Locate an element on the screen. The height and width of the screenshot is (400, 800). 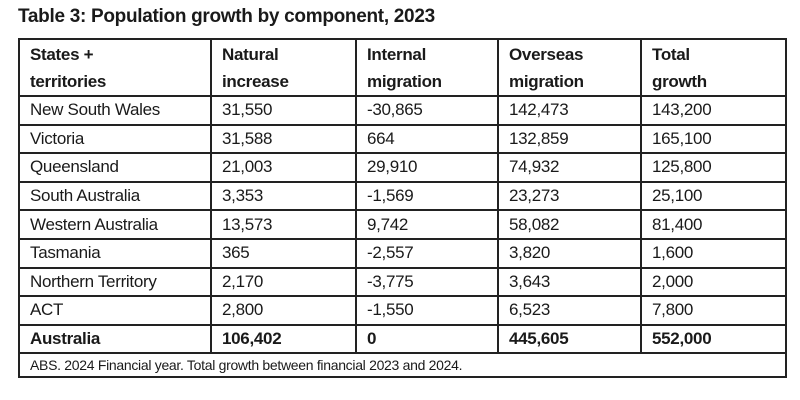
row-label: ACT is located at coordinates (115, 310).